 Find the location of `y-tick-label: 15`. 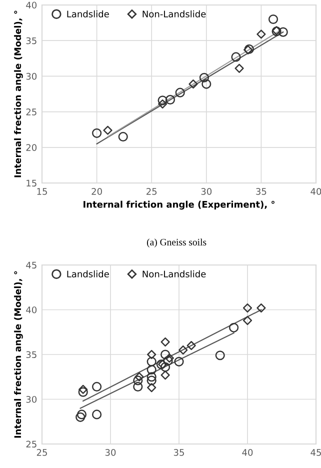

y-tick-label: 15 is located at coordinates (31, 183).